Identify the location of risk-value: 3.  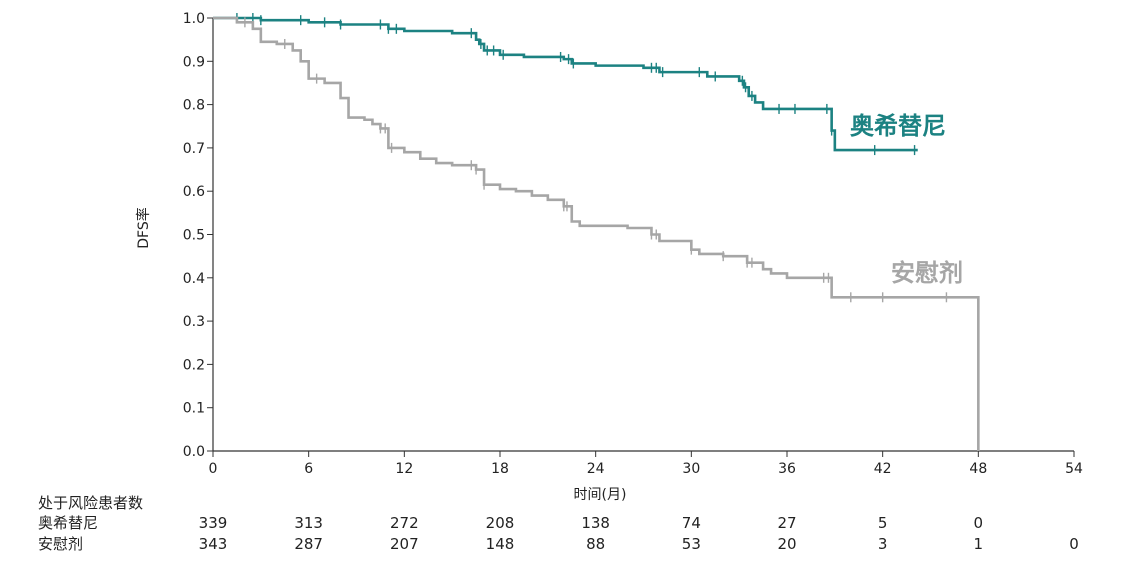
(883, 544).